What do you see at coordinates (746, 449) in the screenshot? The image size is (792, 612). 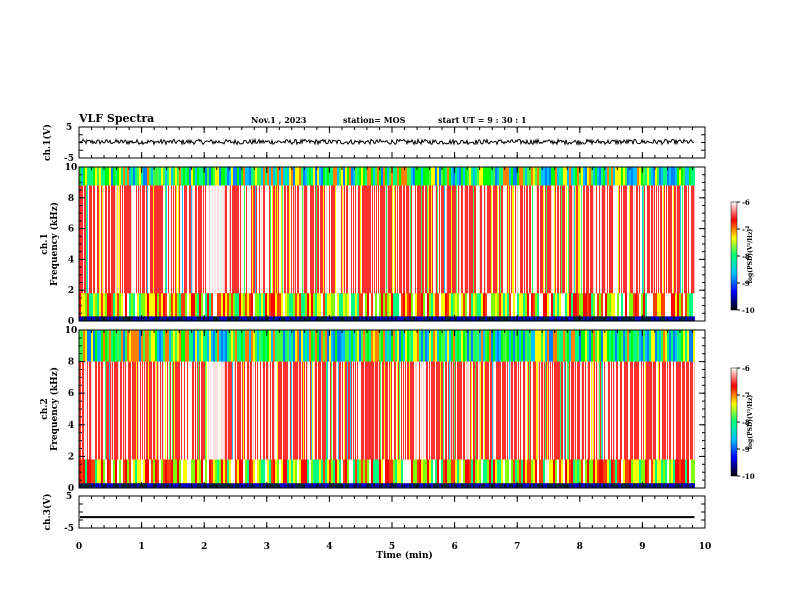 I see `colorbar-tick-label: -9` at bounding box center [746, 449].